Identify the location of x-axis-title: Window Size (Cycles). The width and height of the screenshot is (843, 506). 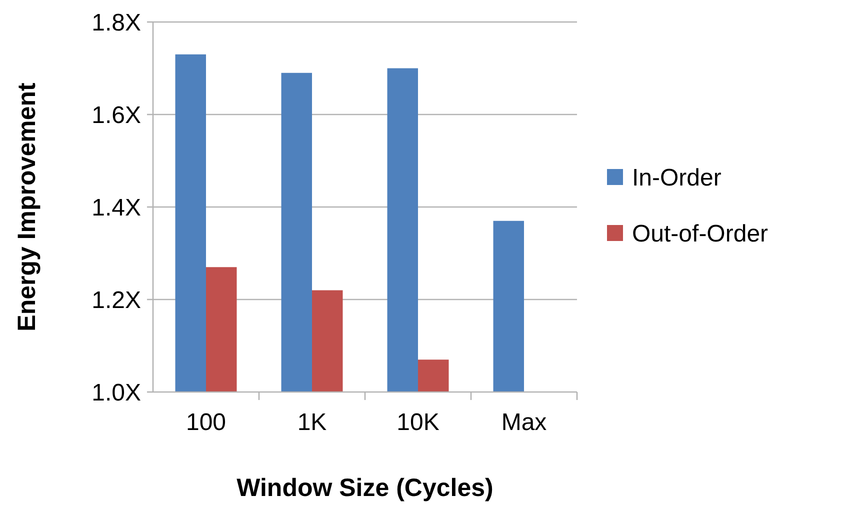
(365, 488).